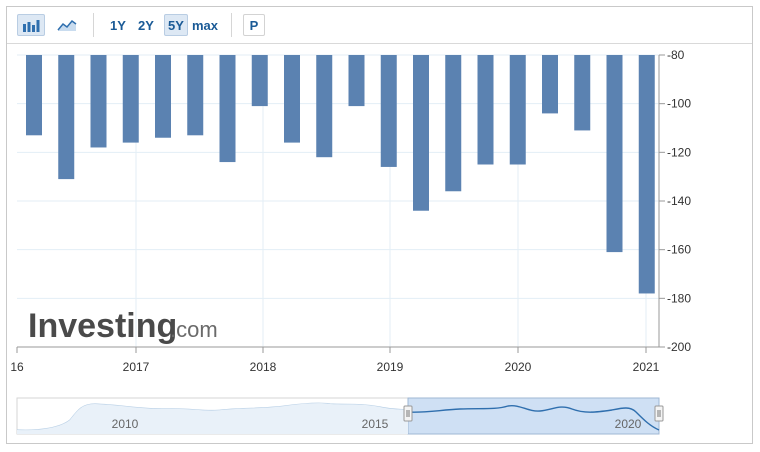  I want to click on y-tick-label: -120, so click(679, 152).